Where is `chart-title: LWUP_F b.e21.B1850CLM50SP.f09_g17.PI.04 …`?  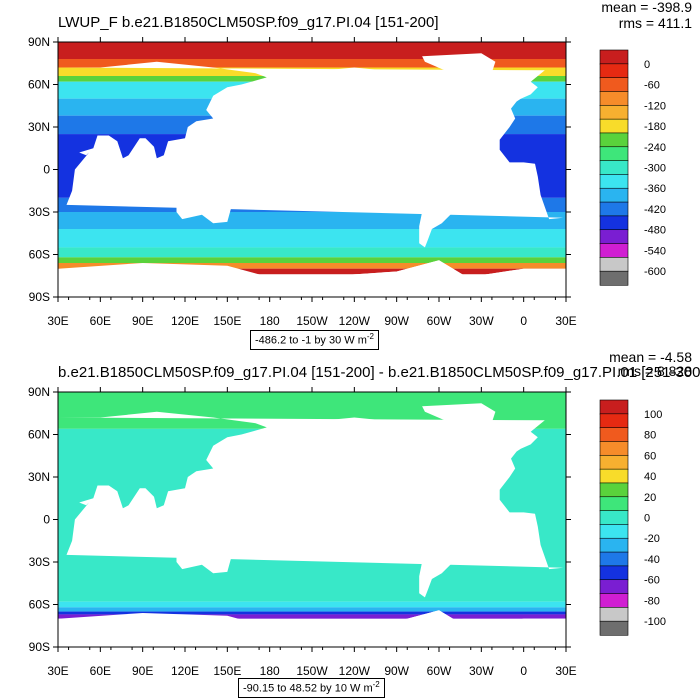 chart-title: LWUP_F b.e21.B1850CLM50SP.f09_g17.PI.04 … is located at coordinates (248, 22).